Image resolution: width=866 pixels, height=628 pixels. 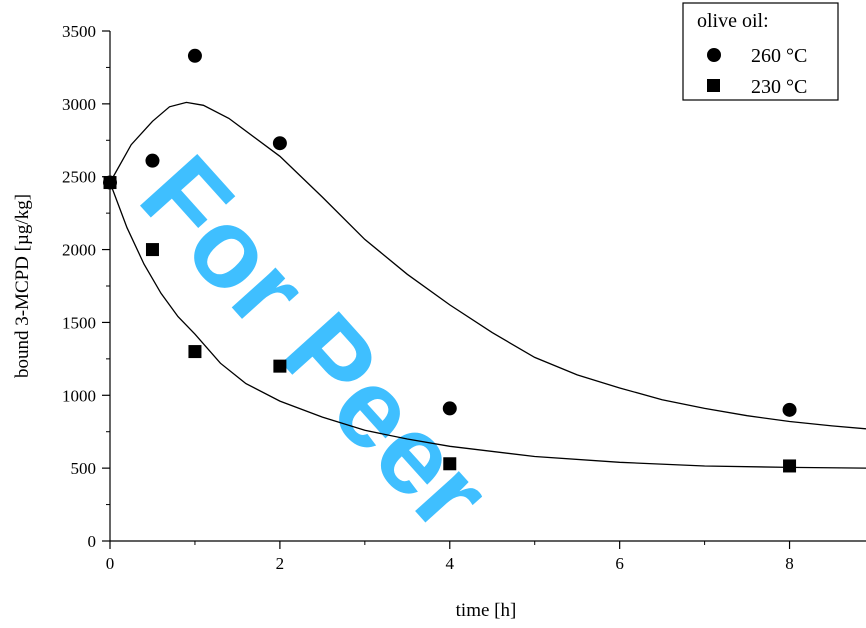 I want to click on x-tick-label: 6, so click(x=619, y=563).